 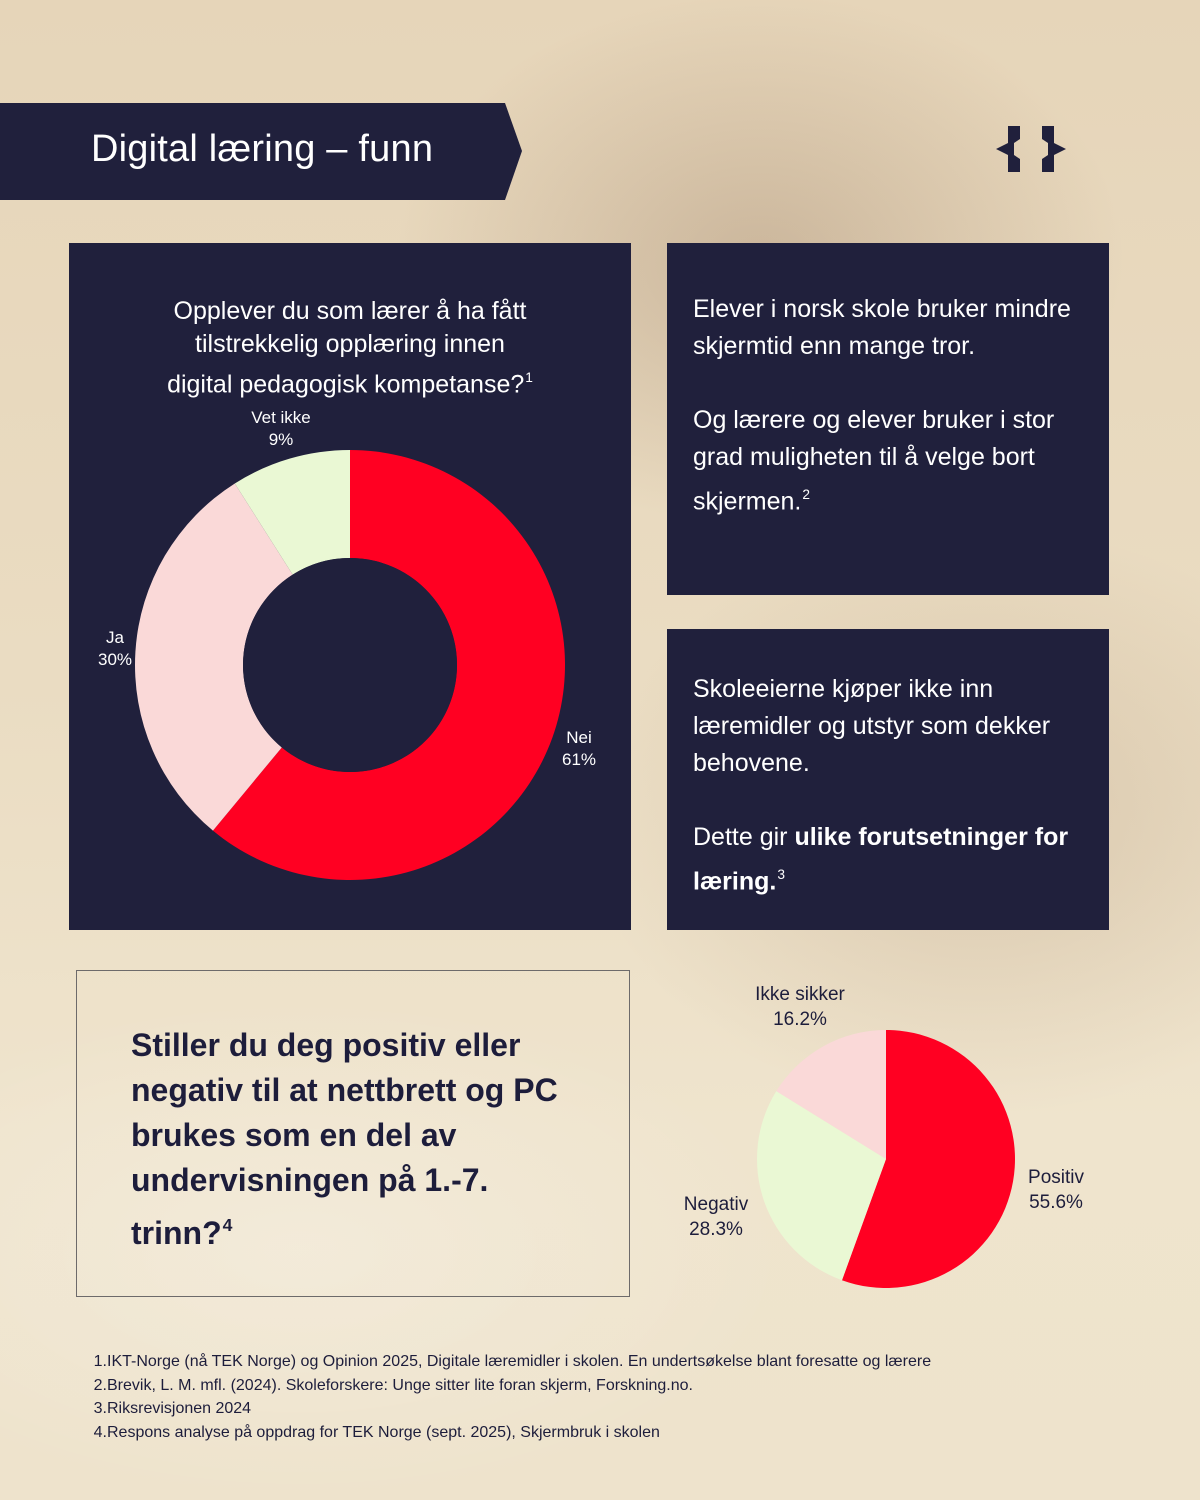 I want to click on title-banner, so click(x=261, y=151).